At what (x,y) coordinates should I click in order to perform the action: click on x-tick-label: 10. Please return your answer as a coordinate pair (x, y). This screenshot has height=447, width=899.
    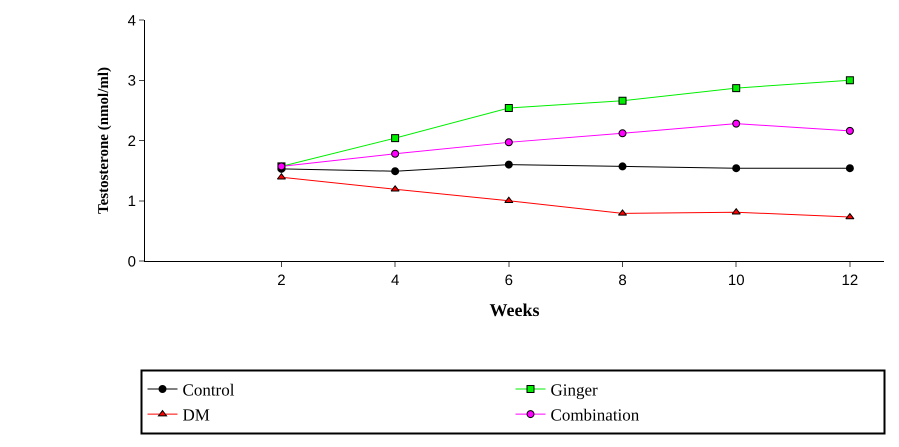
    Looking at the image, I should click on (736, 280).